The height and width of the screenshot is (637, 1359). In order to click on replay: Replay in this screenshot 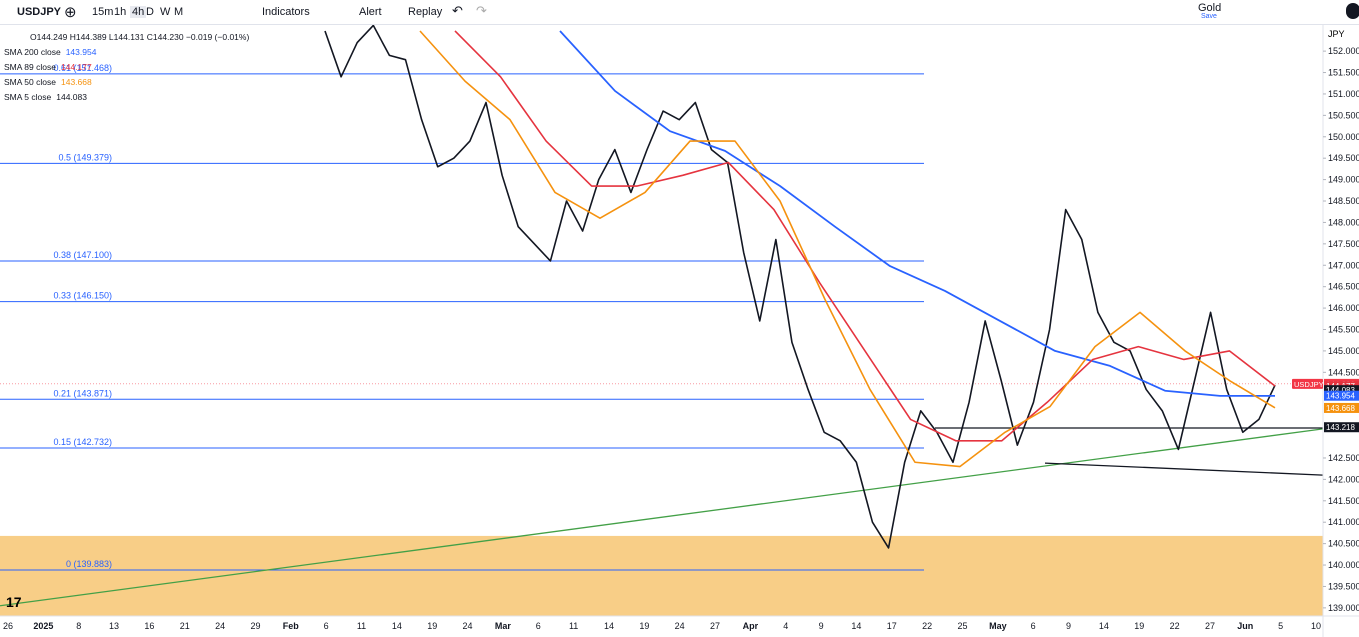, I will do `click(425, 12)`.